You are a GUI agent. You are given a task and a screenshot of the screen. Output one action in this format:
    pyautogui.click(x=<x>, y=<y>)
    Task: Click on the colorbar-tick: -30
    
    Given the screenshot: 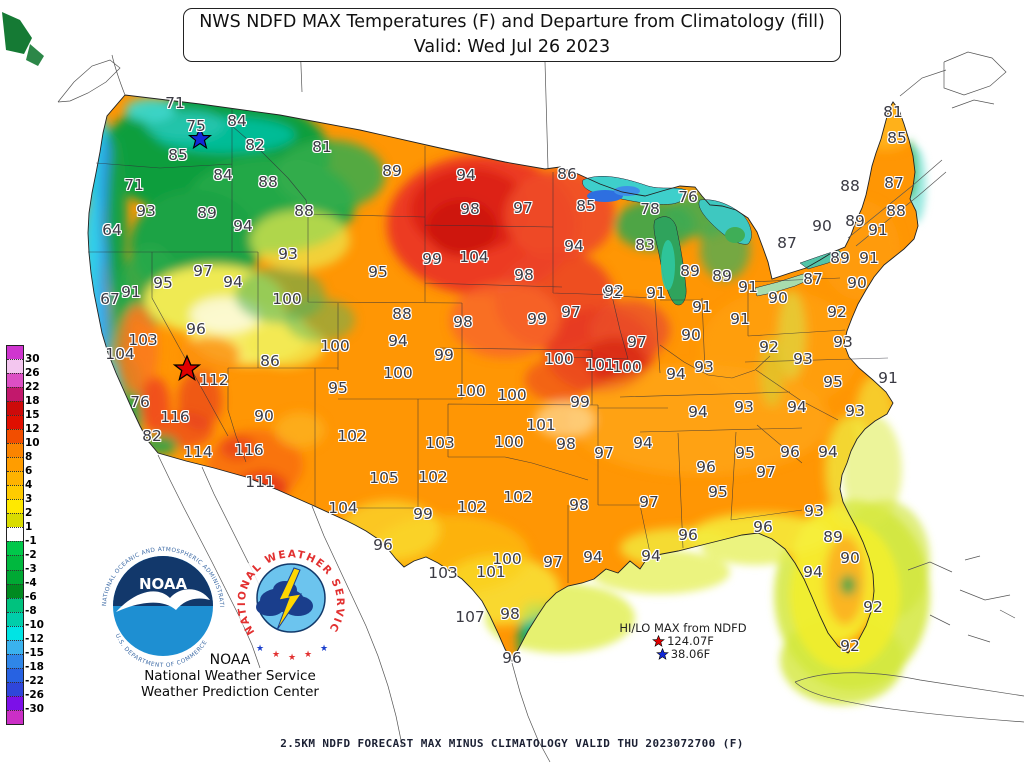 What is the action you would take?
    pyautogui.click(x=34, y=709)
    